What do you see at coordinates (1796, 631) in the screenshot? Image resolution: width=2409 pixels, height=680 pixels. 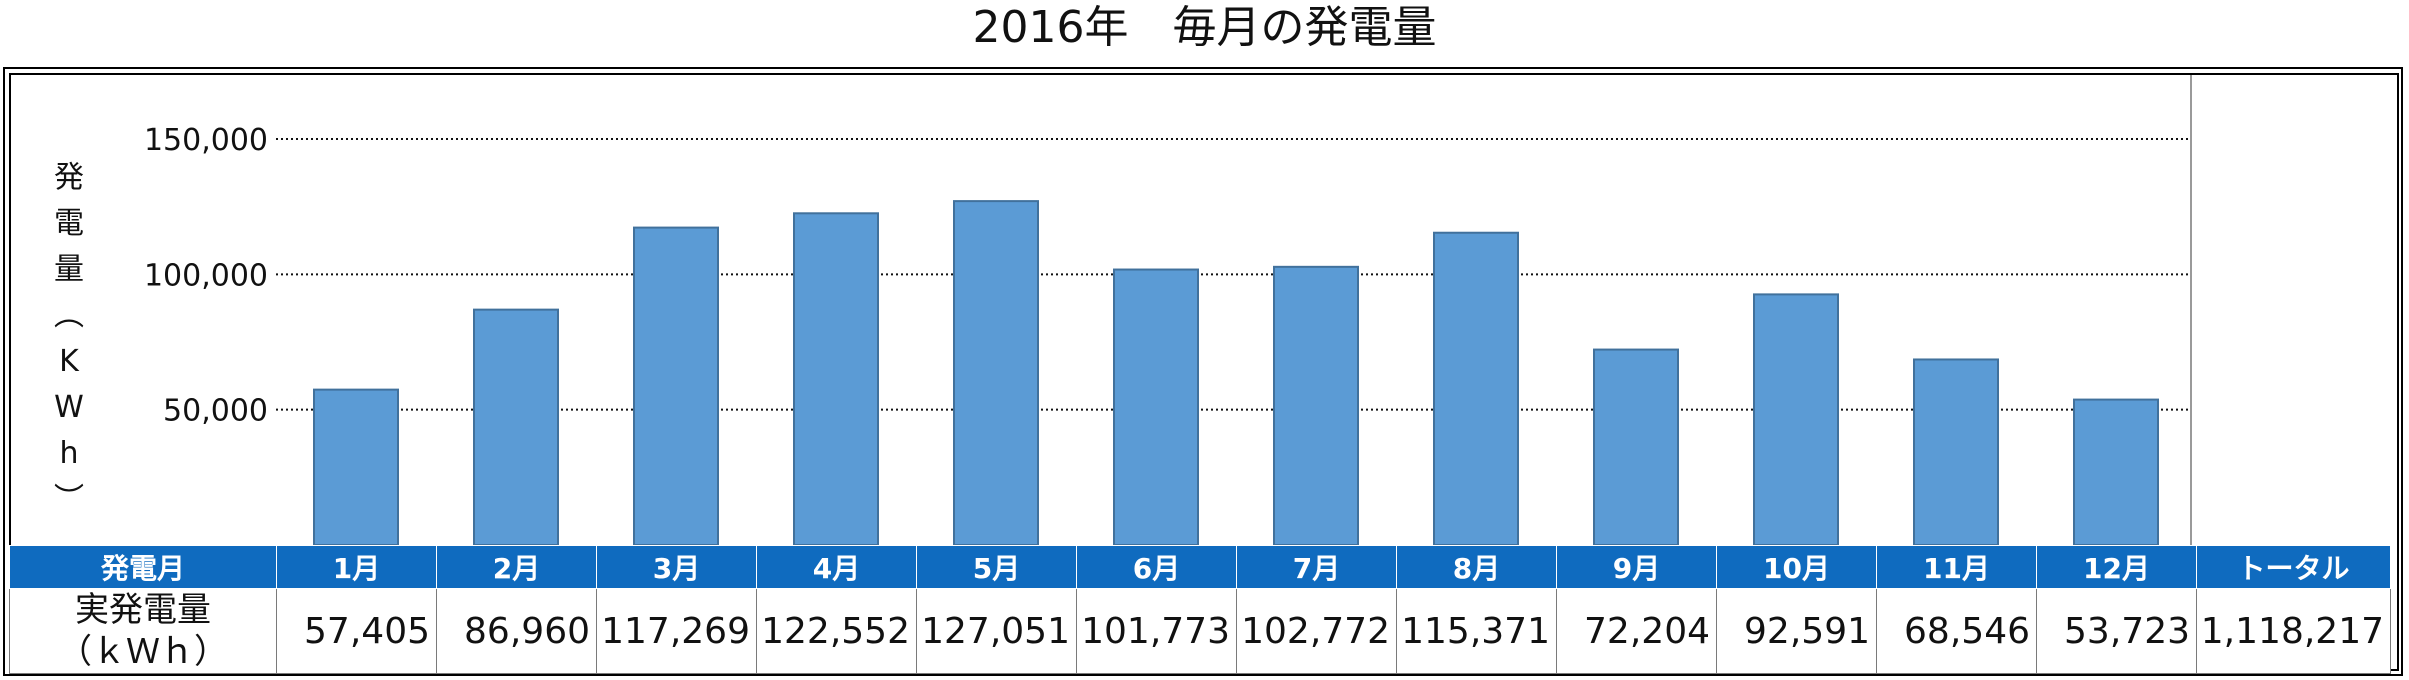 I see `value-cell: 92,591` at bounding box center [1796, 631].